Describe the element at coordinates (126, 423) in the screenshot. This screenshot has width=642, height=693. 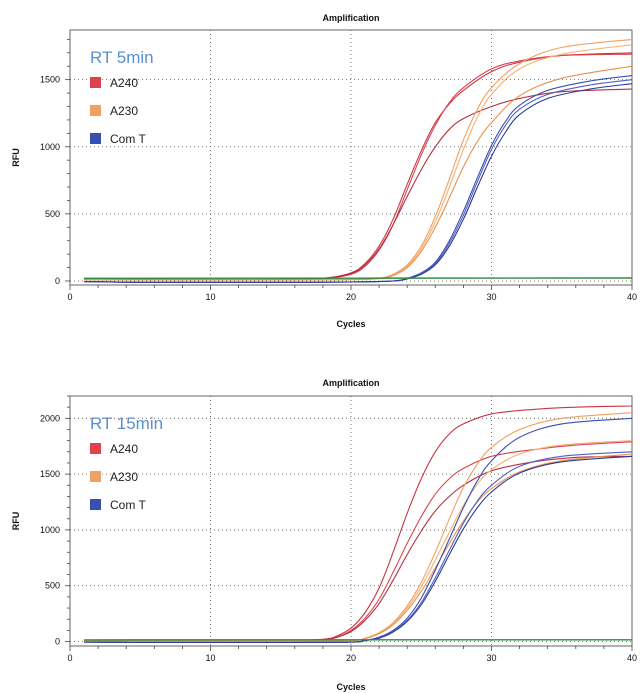
I see `run-label: RT 15min` at that location.